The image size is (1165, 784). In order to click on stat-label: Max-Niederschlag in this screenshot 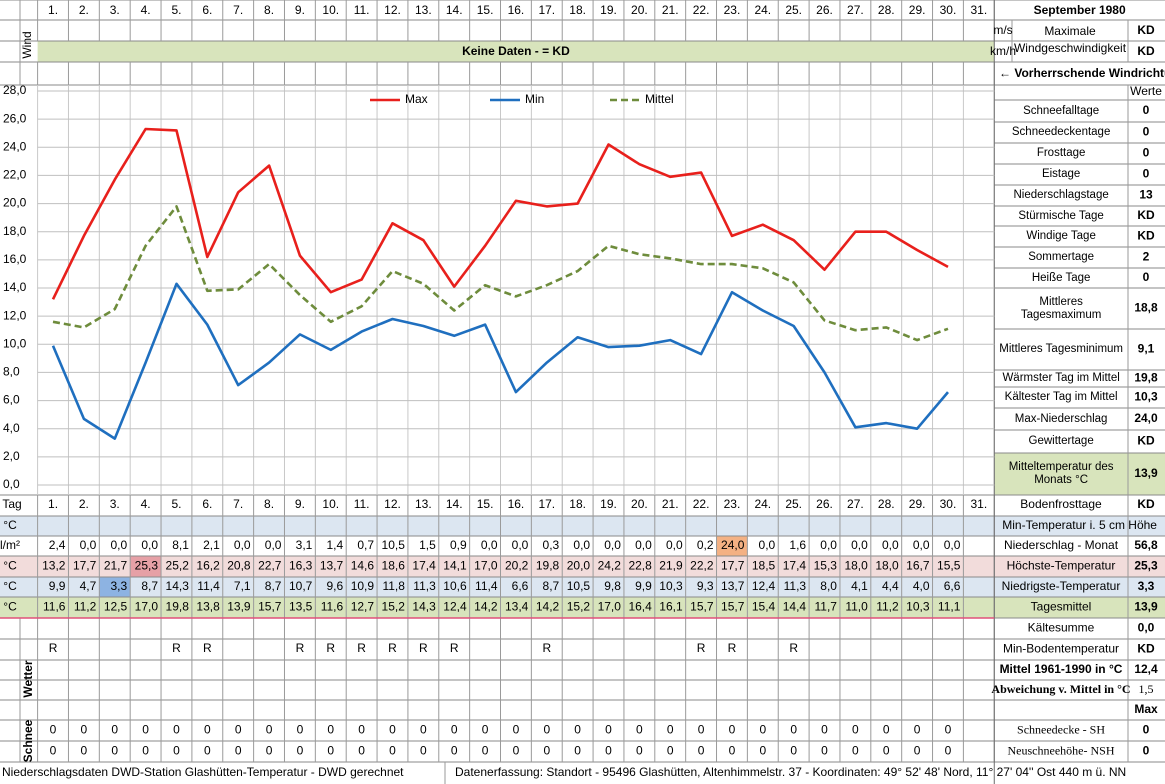, I will do `click(1061, 418)`.